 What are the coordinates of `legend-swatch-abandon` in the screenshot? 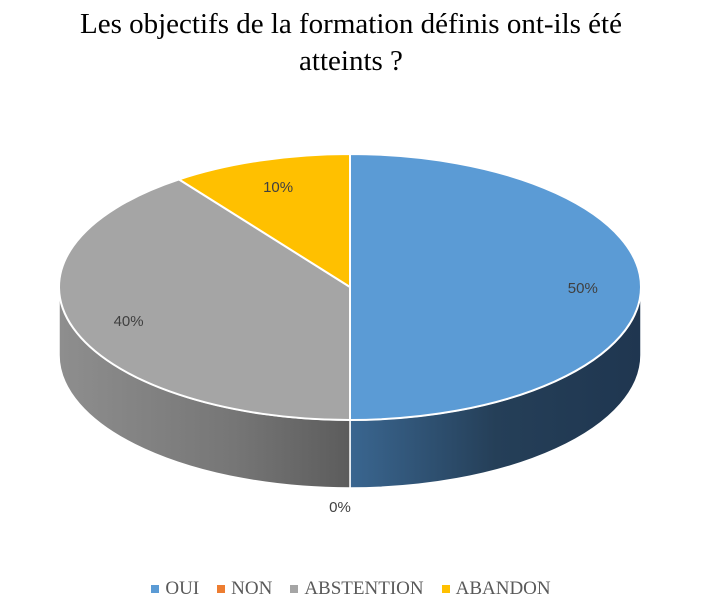 It's located at (445, 589).